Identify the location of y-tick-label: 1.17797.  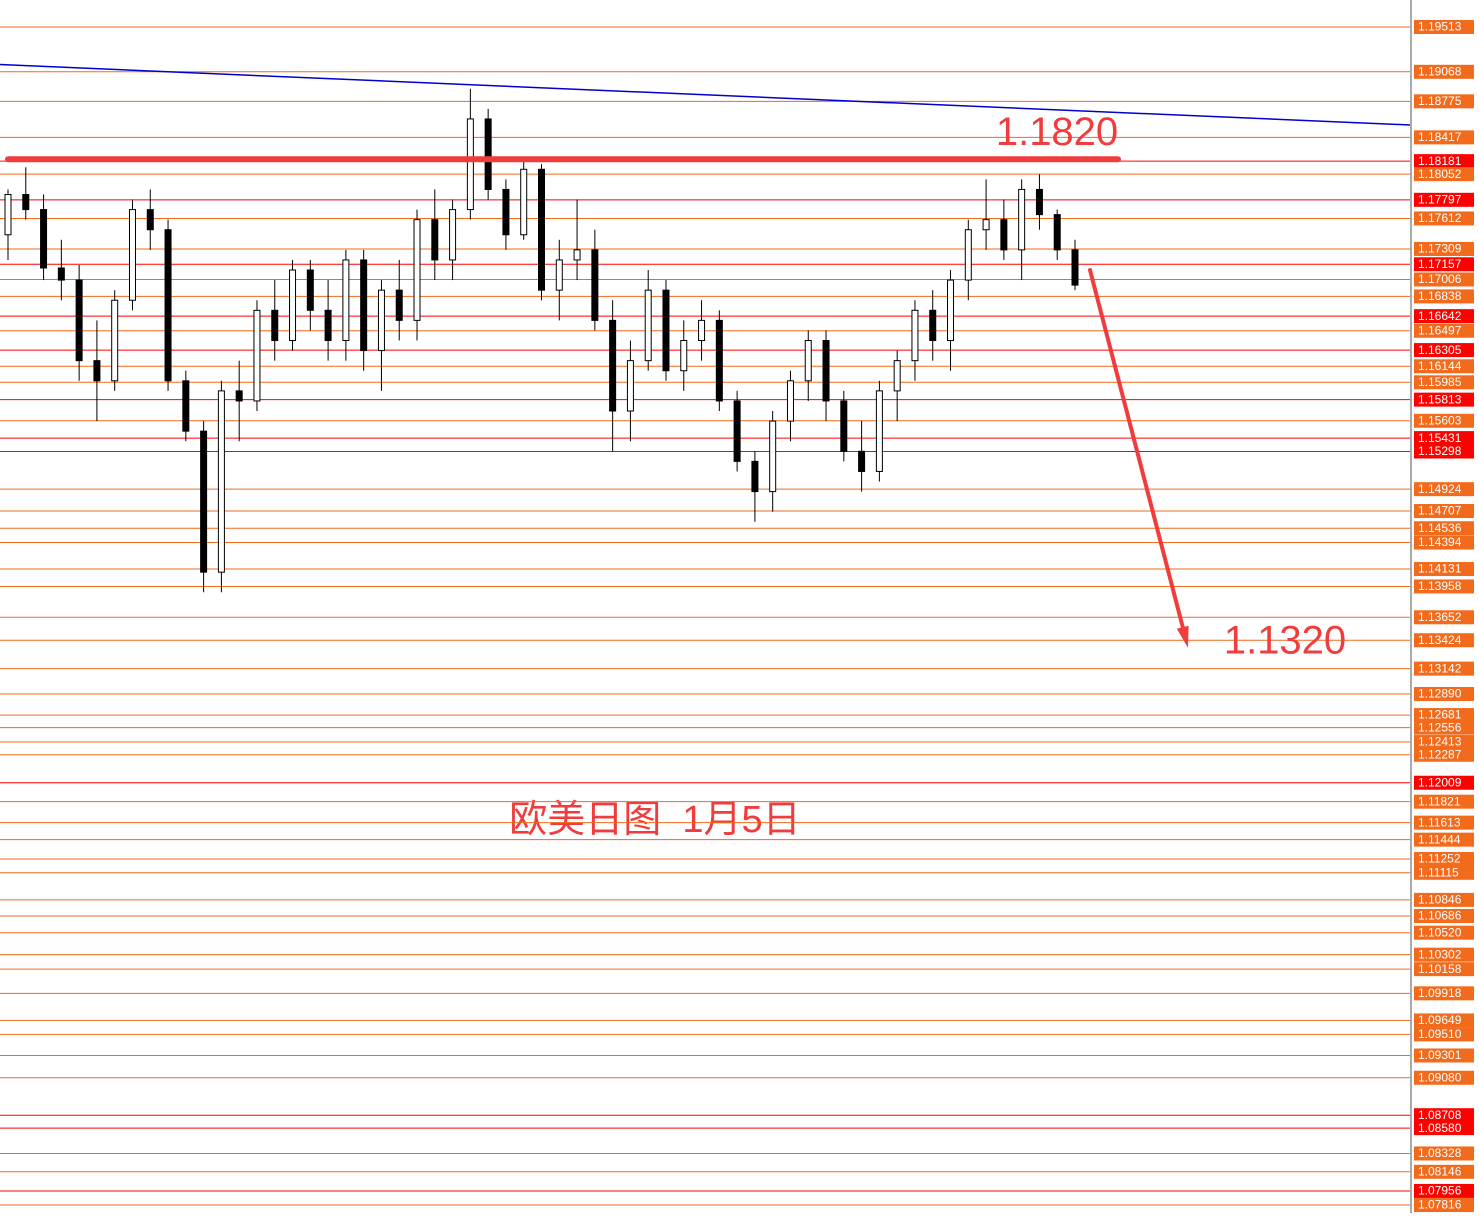
(1440, 199).